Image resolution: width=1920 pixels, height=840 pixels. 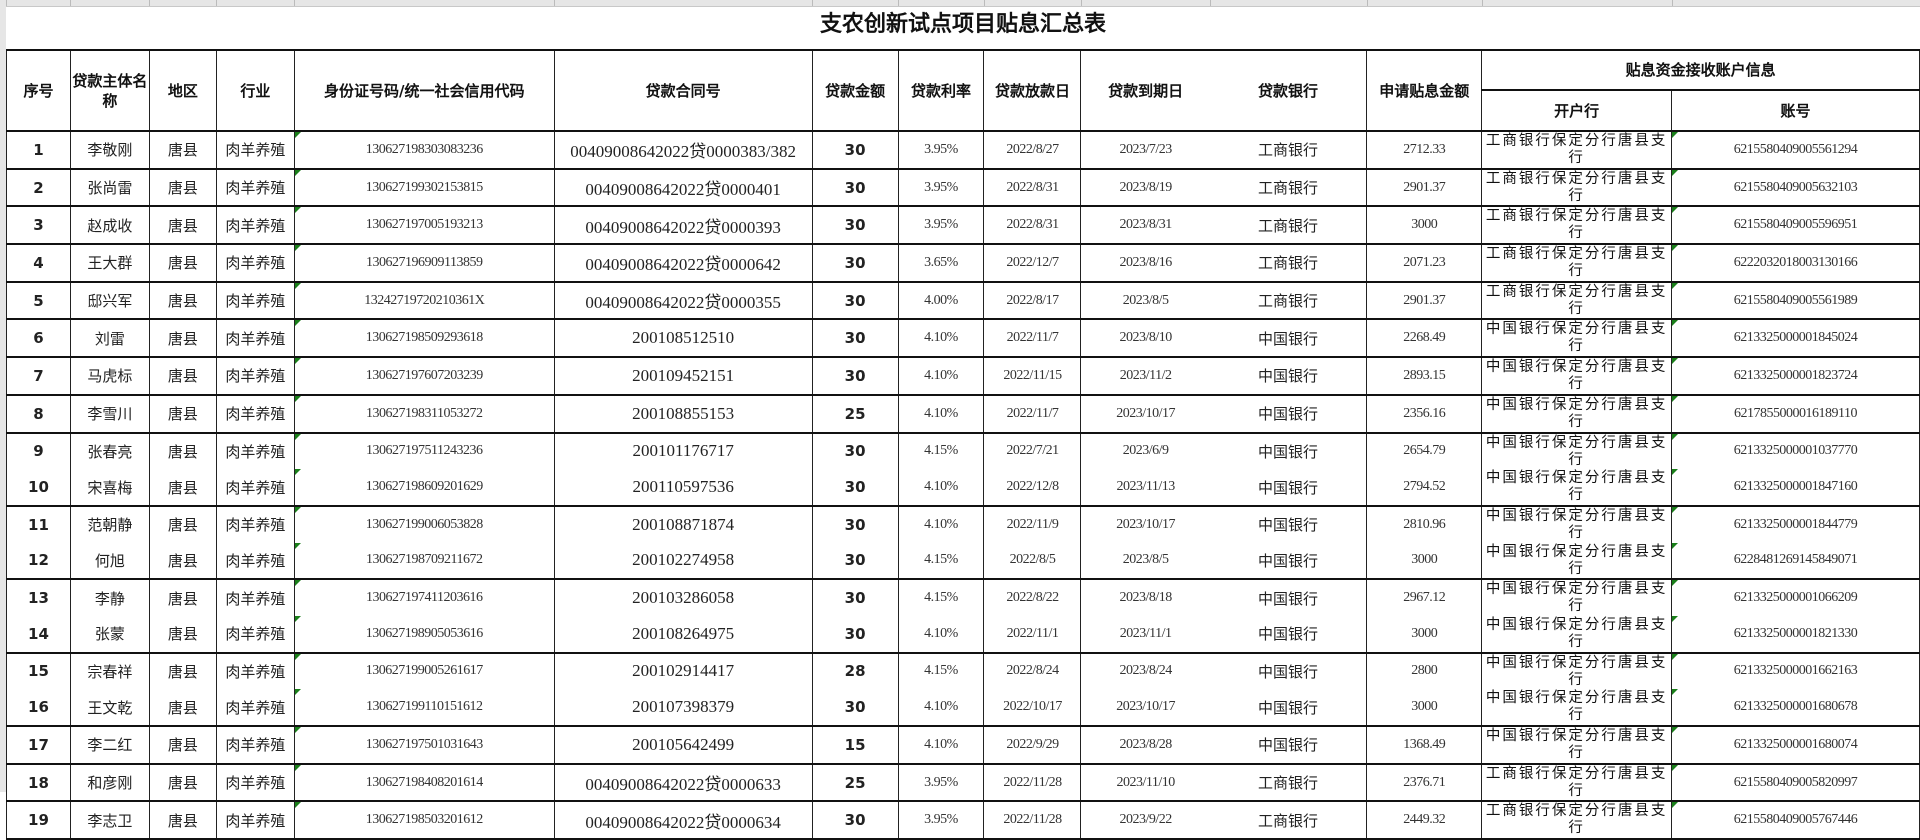 I want to click on cell-account: 6213325000001680678, so click(x=1795, y=707).